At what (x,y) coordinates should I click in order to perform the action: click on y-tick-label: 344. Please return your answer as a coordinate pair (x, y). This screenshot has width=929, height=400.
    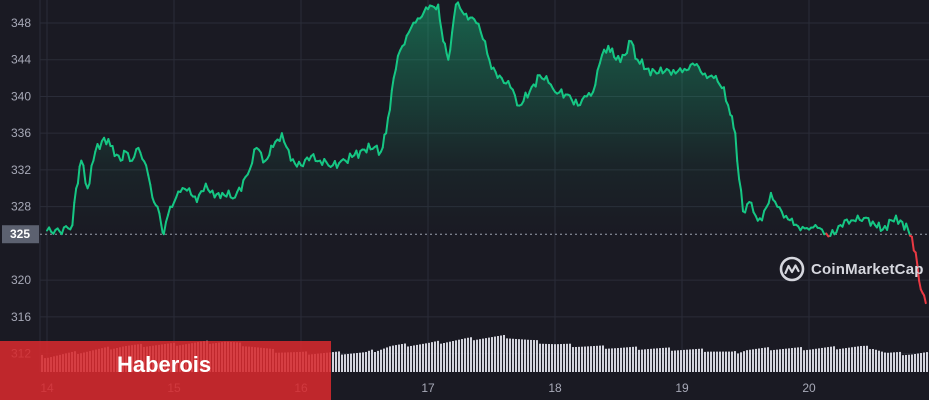
    Looking at the image, I should click on (21, 60).